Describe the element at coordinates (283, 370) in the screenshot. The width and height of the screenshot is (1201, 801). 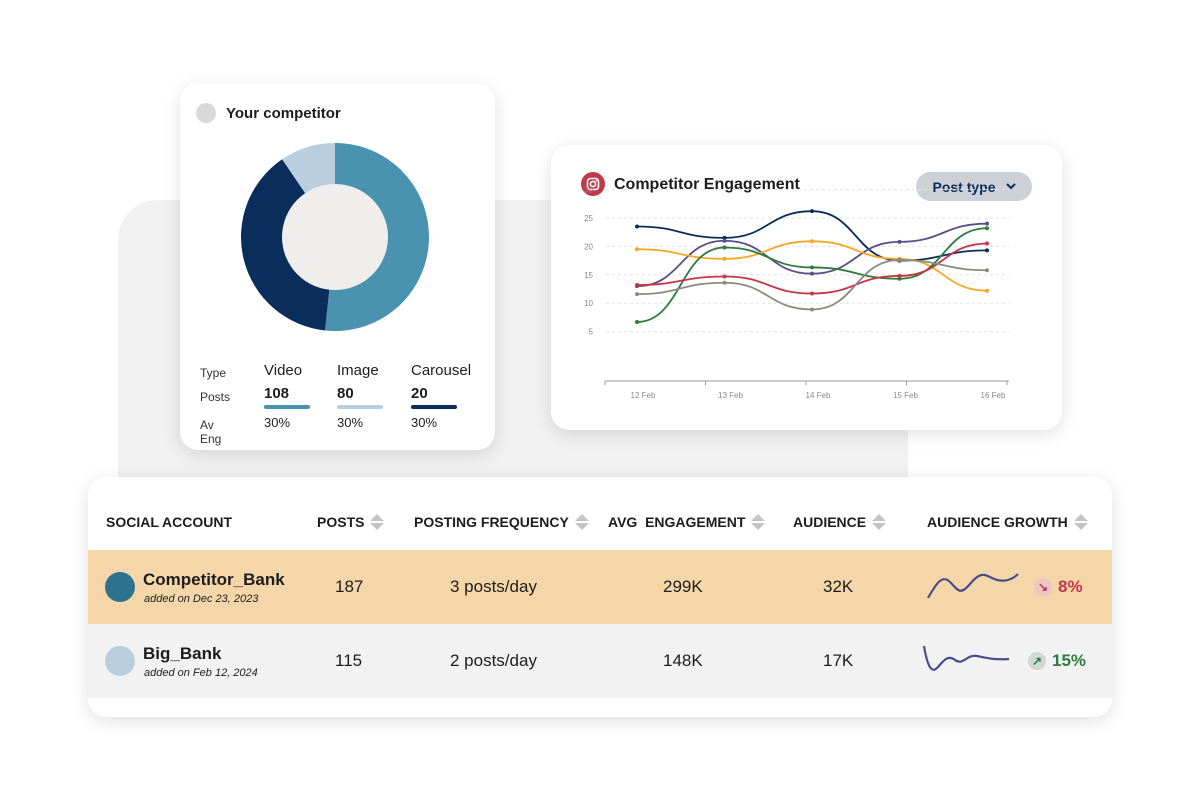
I see `type-name: Video` at that location.